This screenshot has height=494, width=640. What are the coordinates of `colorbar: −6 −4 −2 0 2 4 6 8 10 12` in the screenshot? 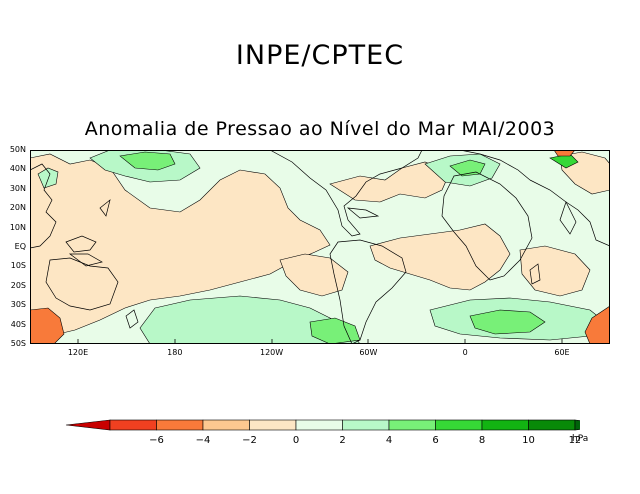 It's located at (340, 432).